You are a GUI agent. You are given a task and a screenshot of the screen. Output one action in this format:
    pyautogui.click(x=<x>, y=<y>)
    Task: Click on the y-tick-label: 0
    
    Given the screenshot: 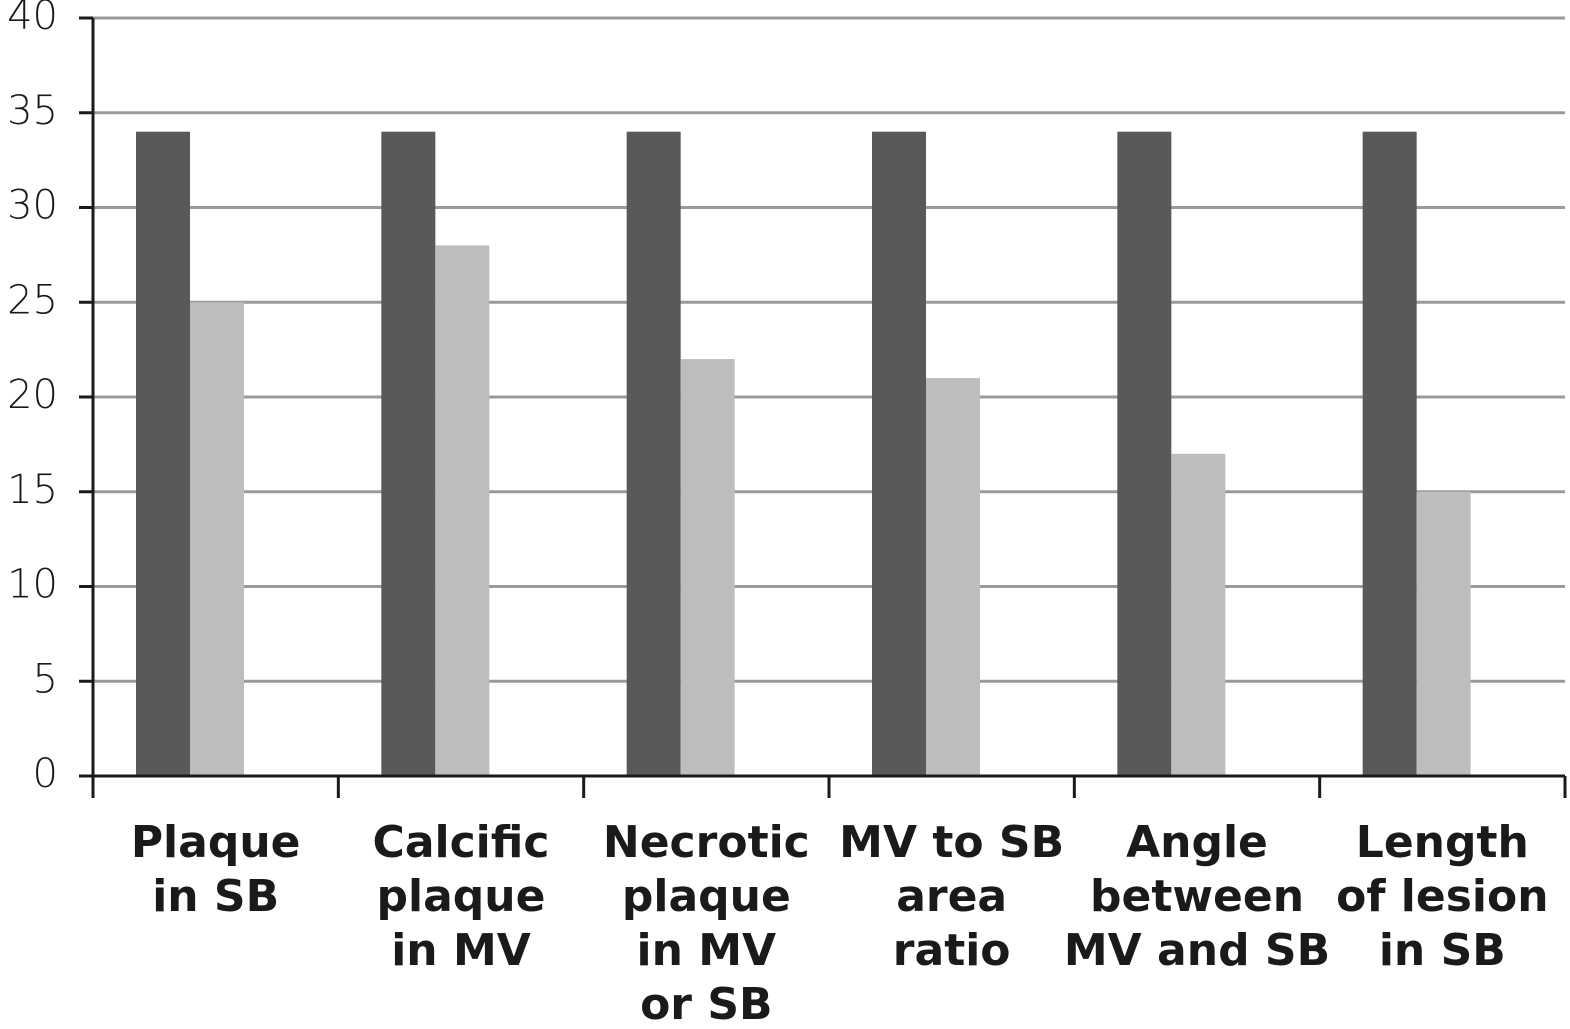 What is the action you would take?
    pyautogui.click(x=45, y=774)
    